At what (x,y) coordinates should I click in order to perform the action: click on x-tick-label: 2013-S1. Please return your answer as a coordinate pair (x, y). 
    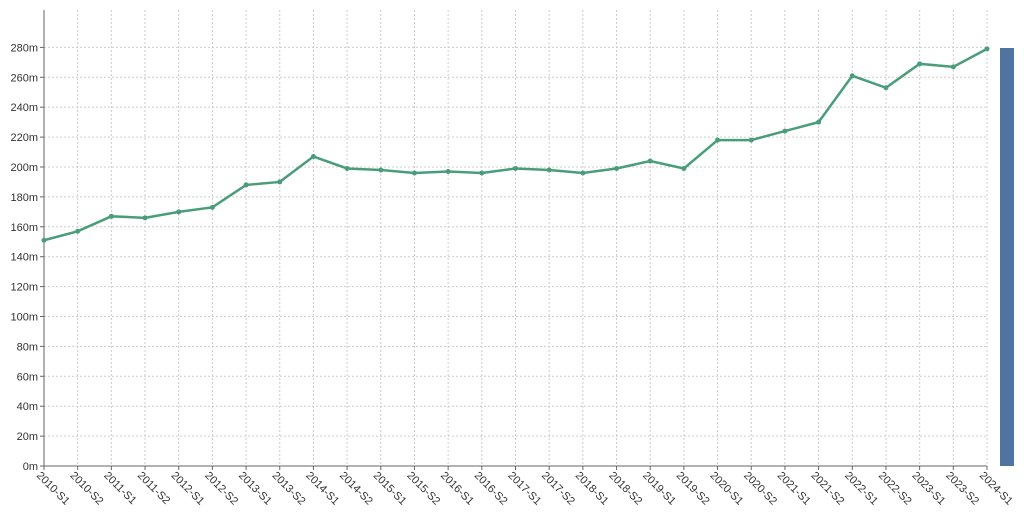
    Looking at the image, I should click on (255, 489).